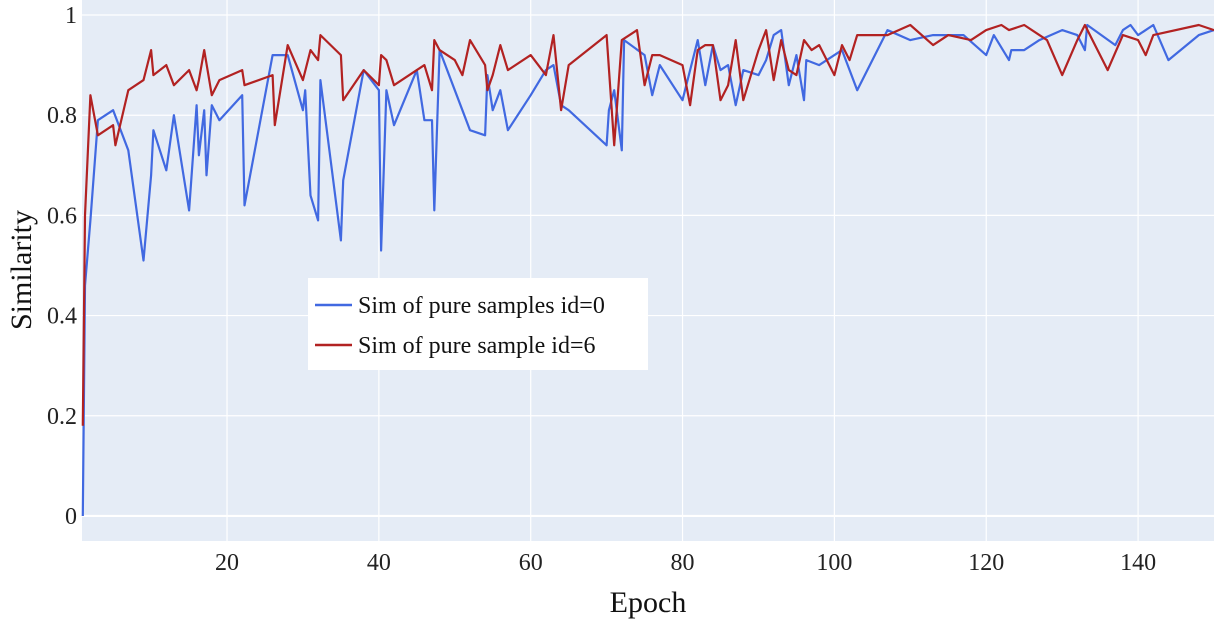  What do you see at coordinates (1138, 563) in the screenshot?
I see `x-tick-label-6: 140` at bounding box center [1138, 563].